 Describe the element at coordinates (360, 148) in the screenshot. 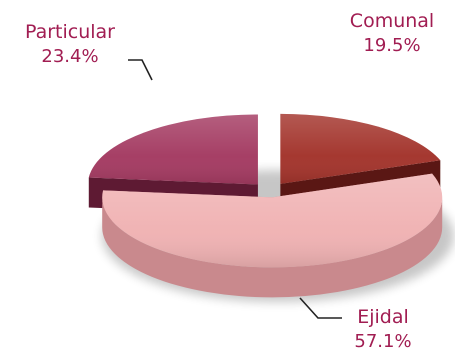

I see `pie-slice-shine-comunal` at that location.